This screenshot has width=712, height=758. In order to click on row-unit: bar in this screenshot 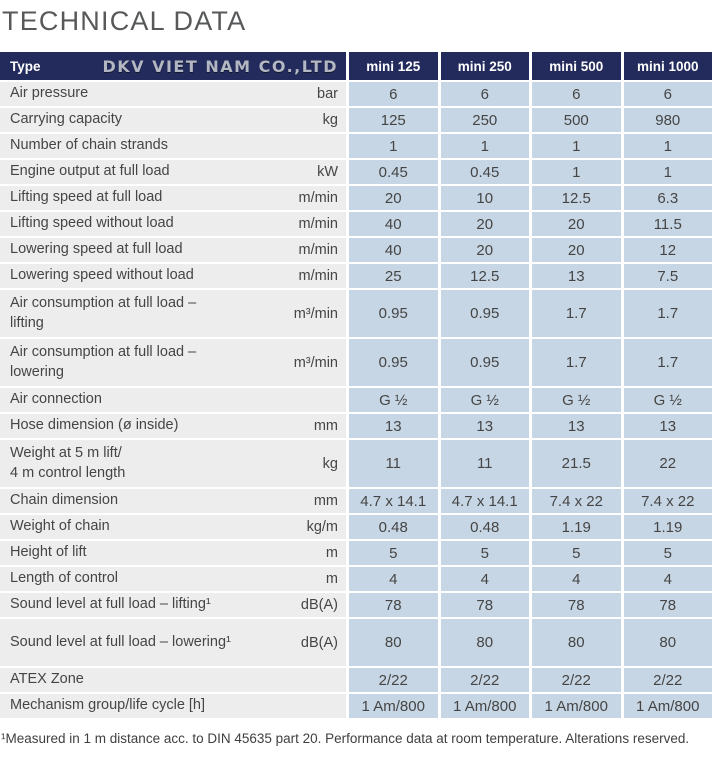, I will do `click(327, 94)`.